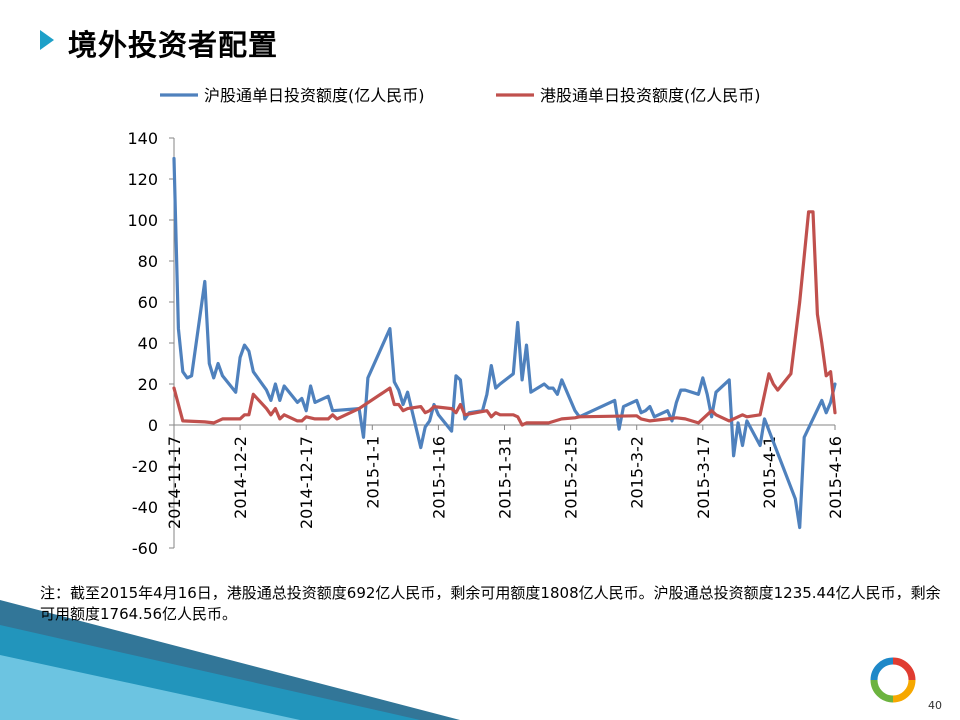 The width and height of the screenshot is (960, 720). Describe the element at coordinates (703, 477) in the screenshot. I see `x-tick-label: 2015-3-17` at that location.